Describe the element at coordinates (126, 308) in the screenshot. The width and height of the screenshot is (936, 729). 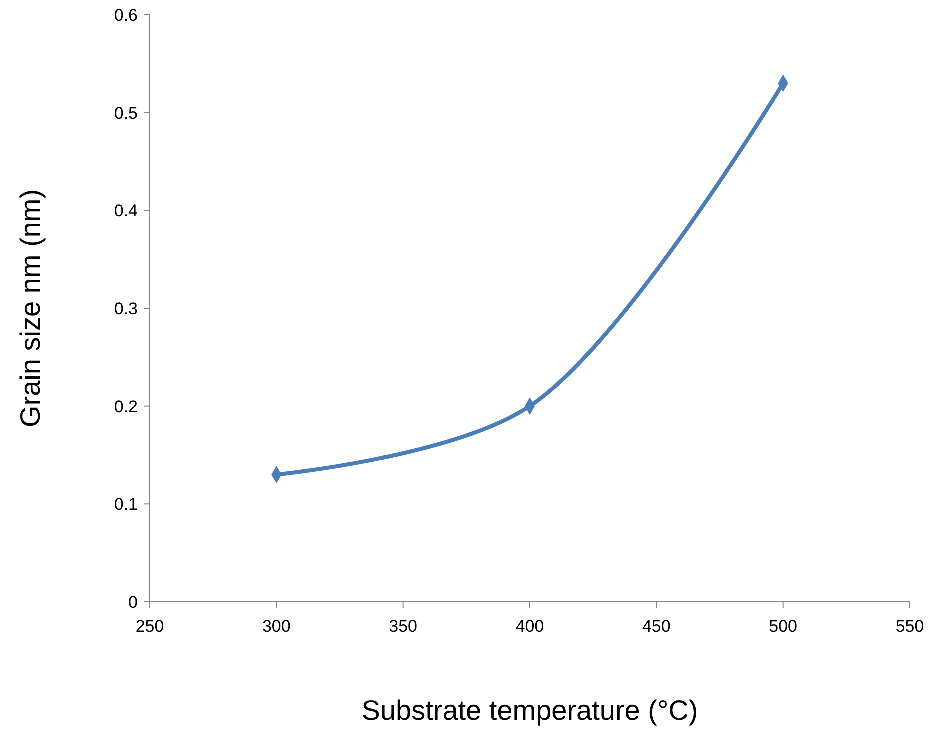
I see `y-tick-label: 0.3` at that location.